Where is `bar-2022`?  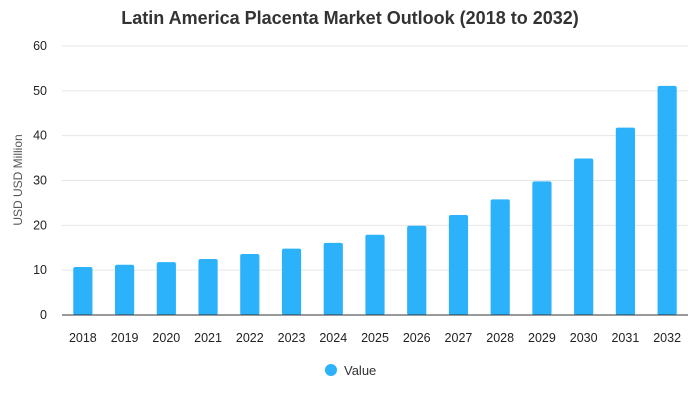
bar-2022 is located at coordinates (250, 284).